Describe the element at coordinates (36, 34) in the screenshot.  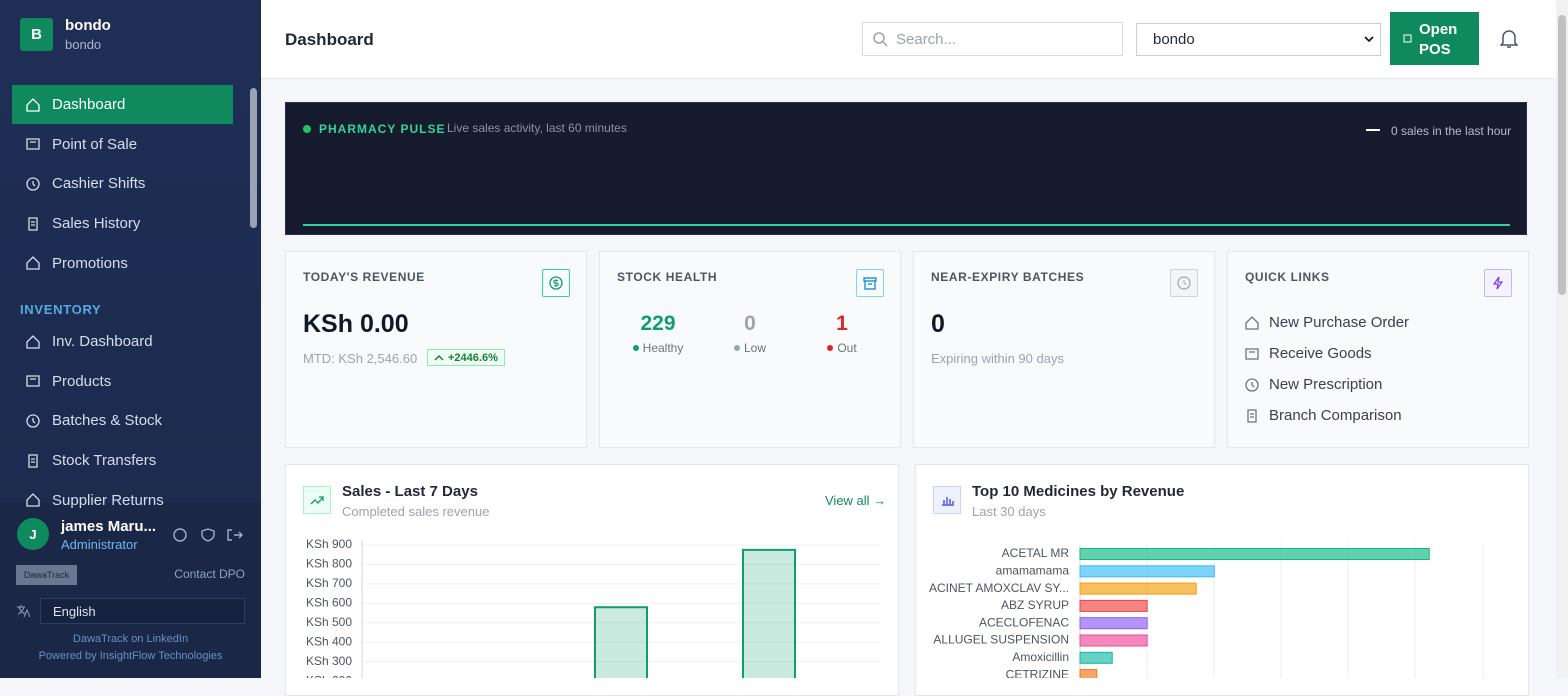
I see `logo: B` at that location.